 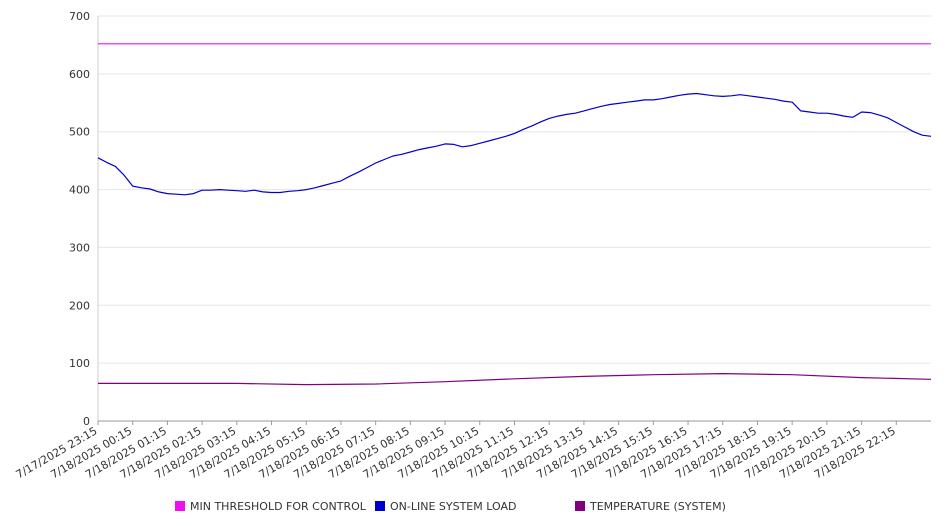 I want to click on legend-item-temperature: TEMPERATURE (SYSTEM), so click(x=650, y=506).